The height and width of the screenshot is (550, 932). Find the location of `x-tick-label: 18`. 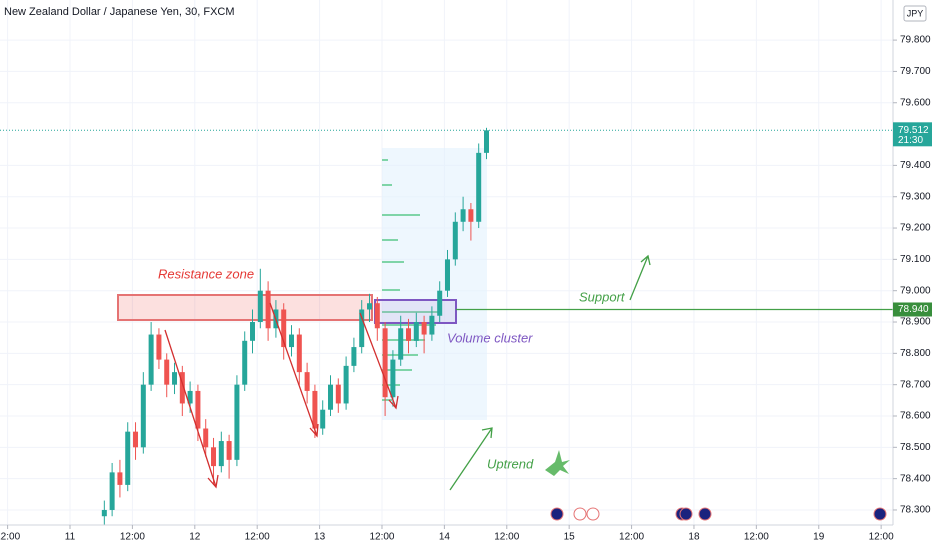

x-tick-label: 18 is located at coordinates (694, 537).